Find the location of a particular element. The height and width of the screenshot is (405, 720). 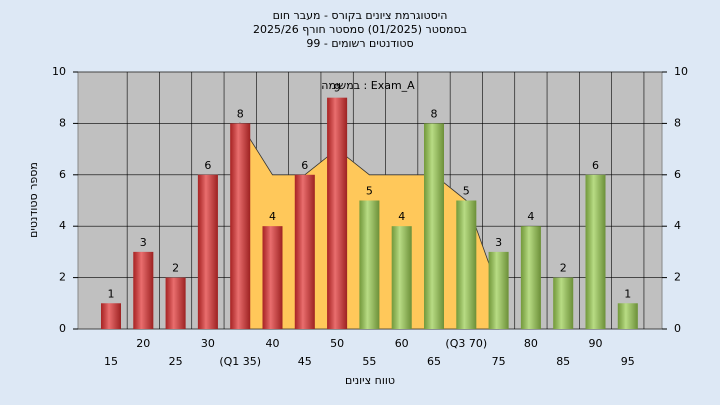

x-tick-label: 25 is located at coordinates (176, 361).